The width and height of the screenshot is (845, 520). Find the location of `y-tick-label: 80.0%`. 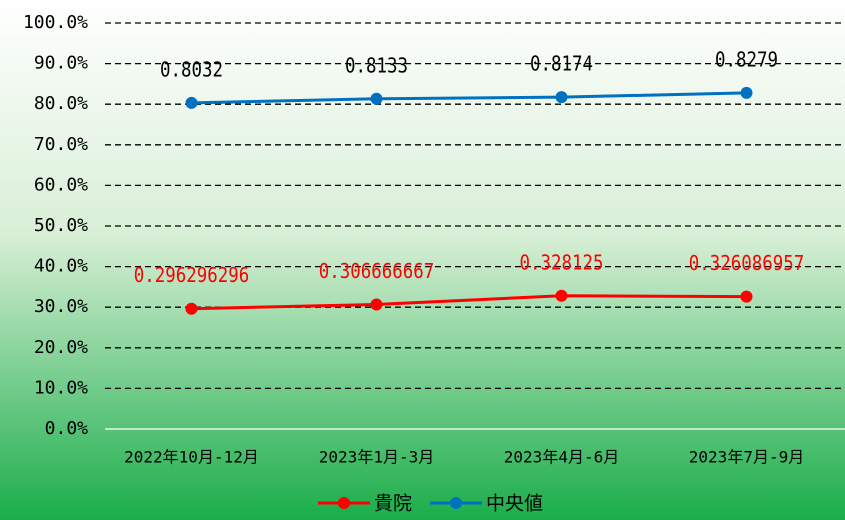

y-tick-label: 80.0% is located at coordinates (61, 103).